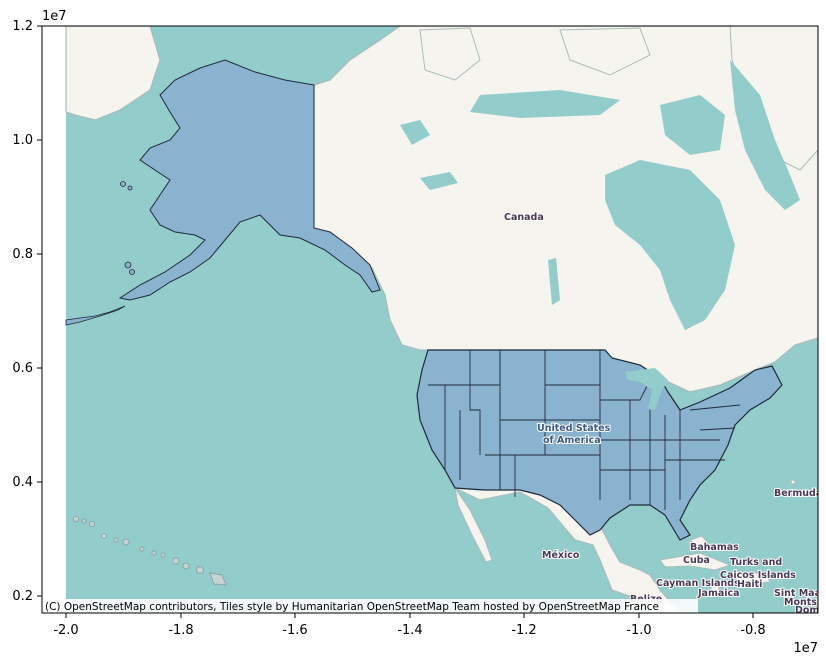  What do you see at coordinates (39, 306) in the screenshot?
I see `y-axis: 0.2 0.4 0.6 0.8 1.0 1.2 1e7` at bounding box center [39, 306].